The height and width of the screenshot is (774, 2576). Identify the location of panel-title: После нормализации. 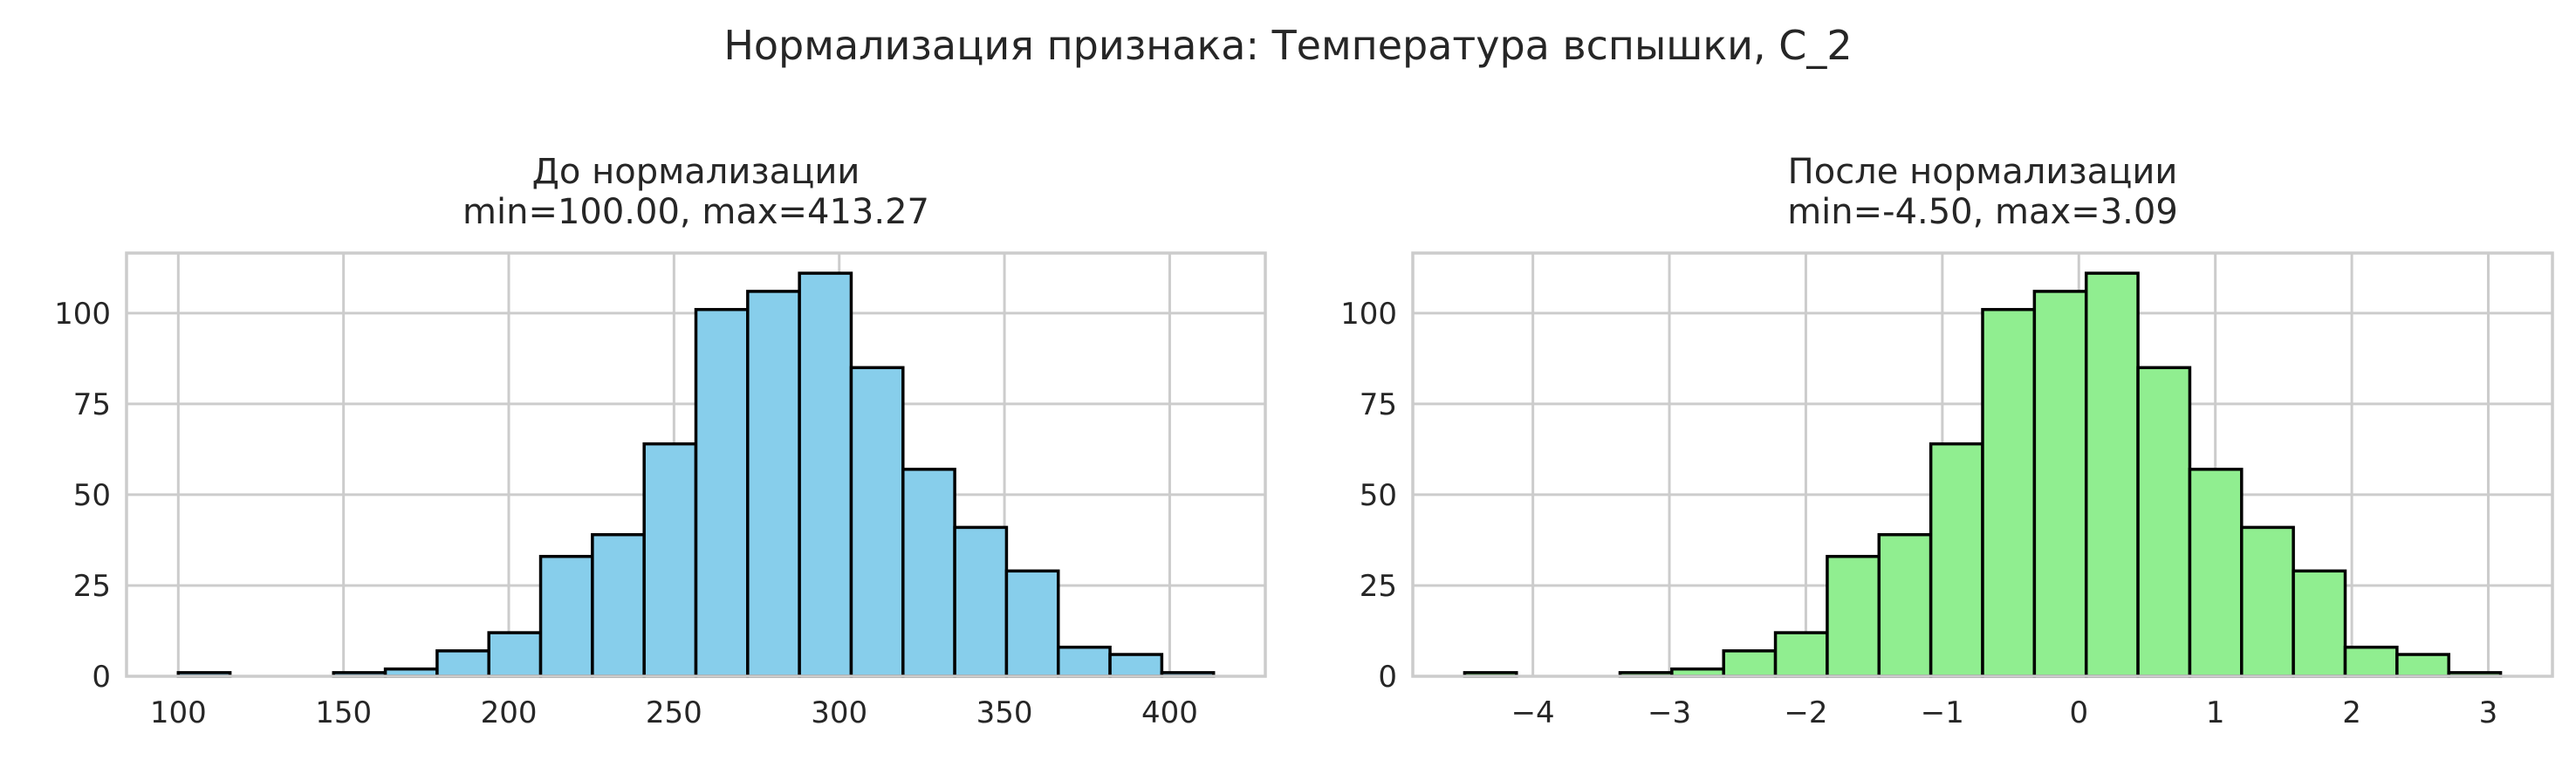
(1983, 172).